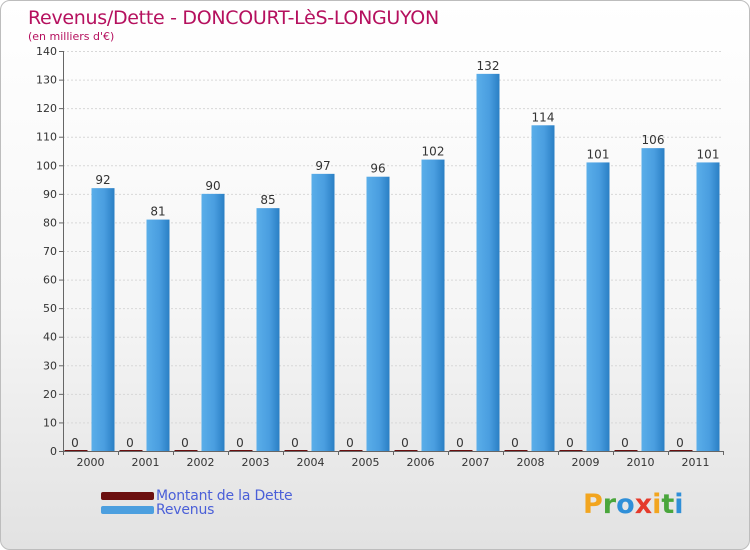 This screenshot has width=750, height=550. Describe the element at coordinates (50, 337) in the screenshot. I see `y-tick-label: 40` at that location.